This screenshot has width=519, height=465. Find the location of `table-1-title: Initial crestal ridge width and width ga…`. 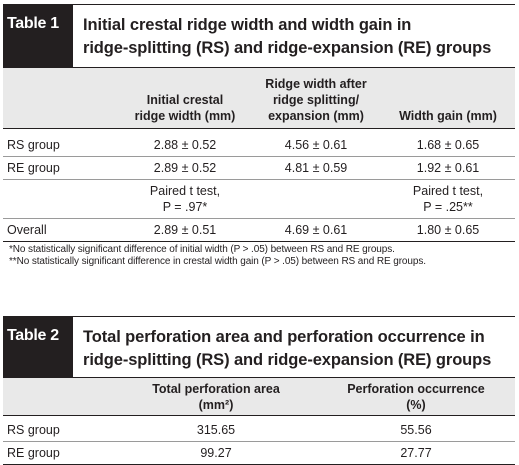

table-1-title: Initial crestal ridge width and width ga… is located at coordinates (298, 37).